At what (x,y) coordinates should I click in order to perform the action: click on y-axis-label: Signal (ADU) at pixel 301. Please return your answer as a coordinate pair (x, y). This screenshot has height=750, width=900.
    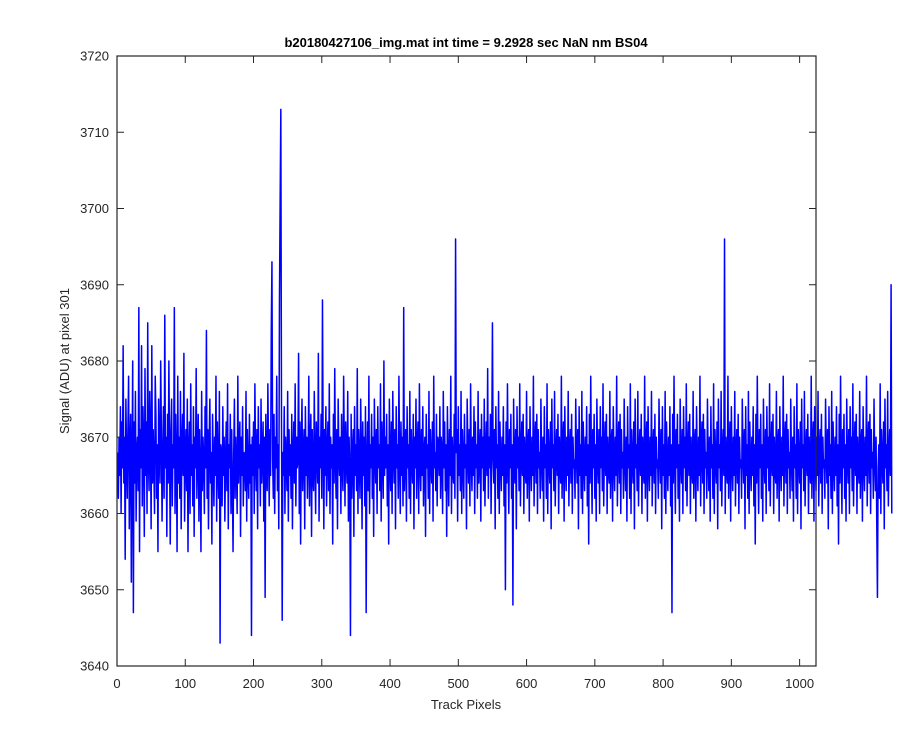
    Looking at the image, I should click on (64, 361).